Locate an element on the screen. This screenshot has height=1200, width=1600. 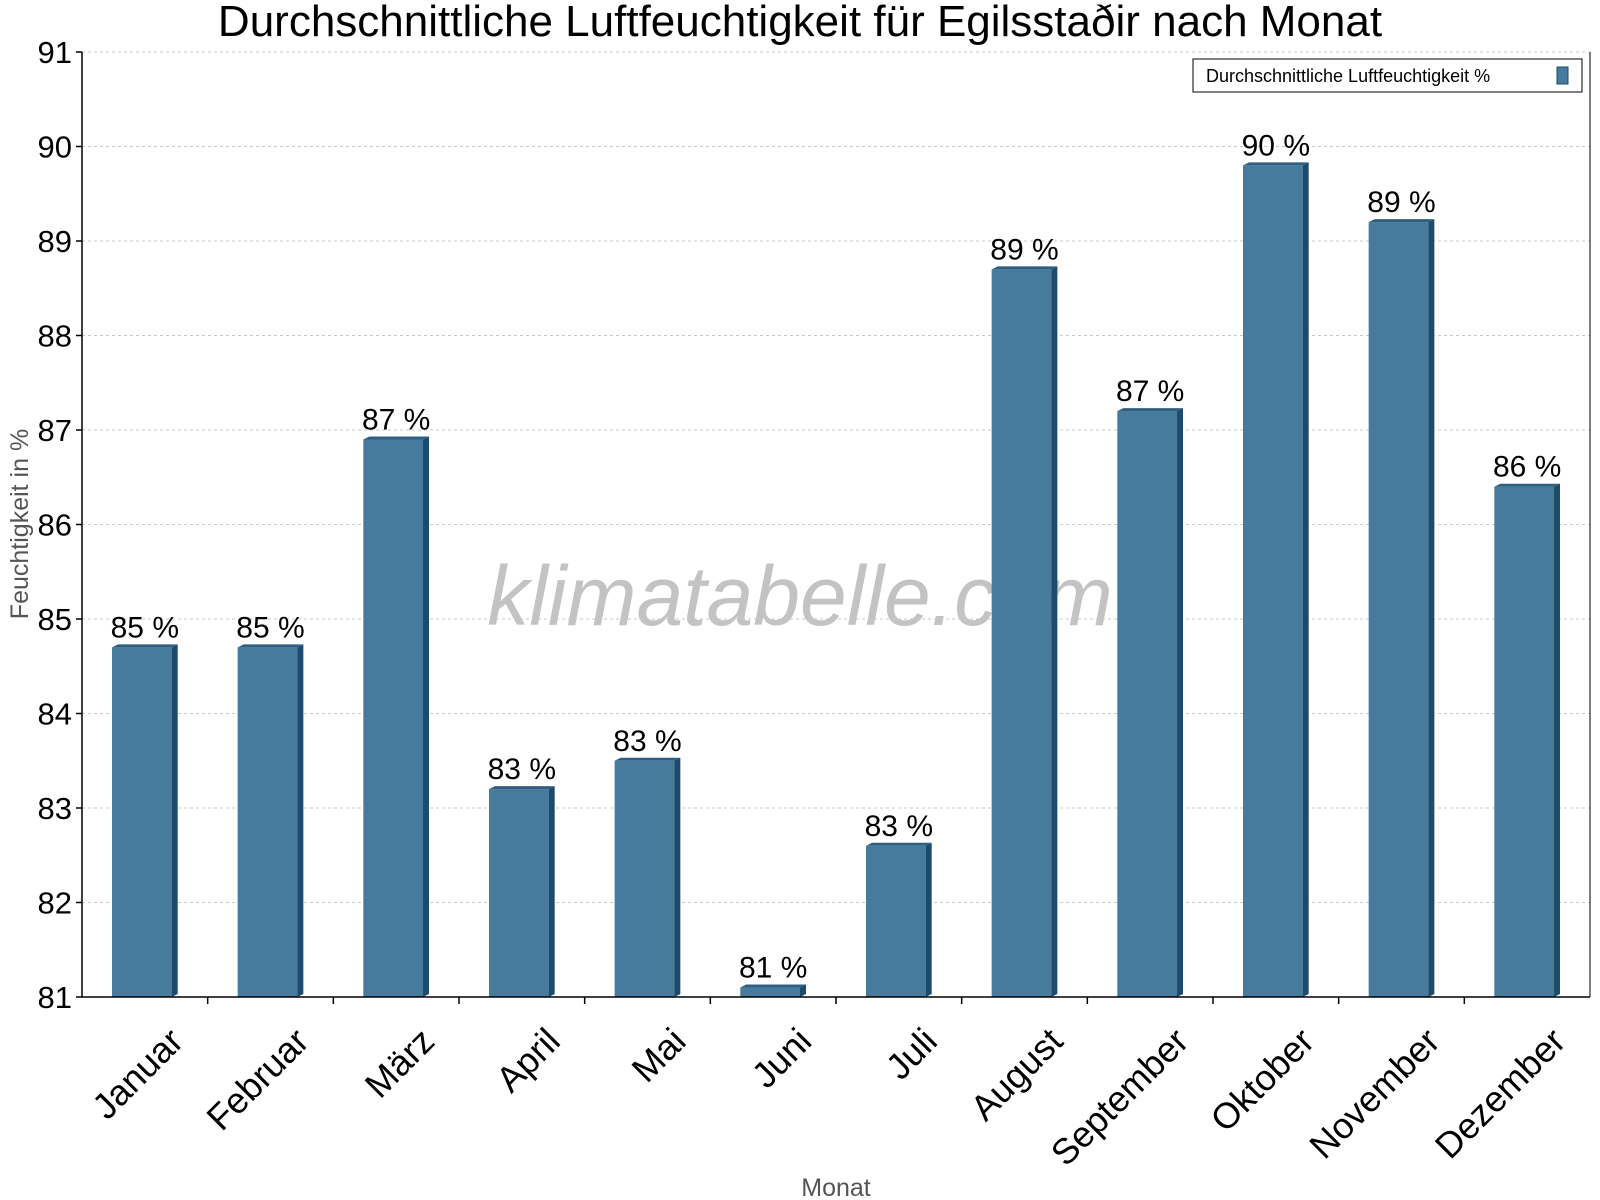
x-tick-label: Dezember is located at coordinates (1500, 1093).